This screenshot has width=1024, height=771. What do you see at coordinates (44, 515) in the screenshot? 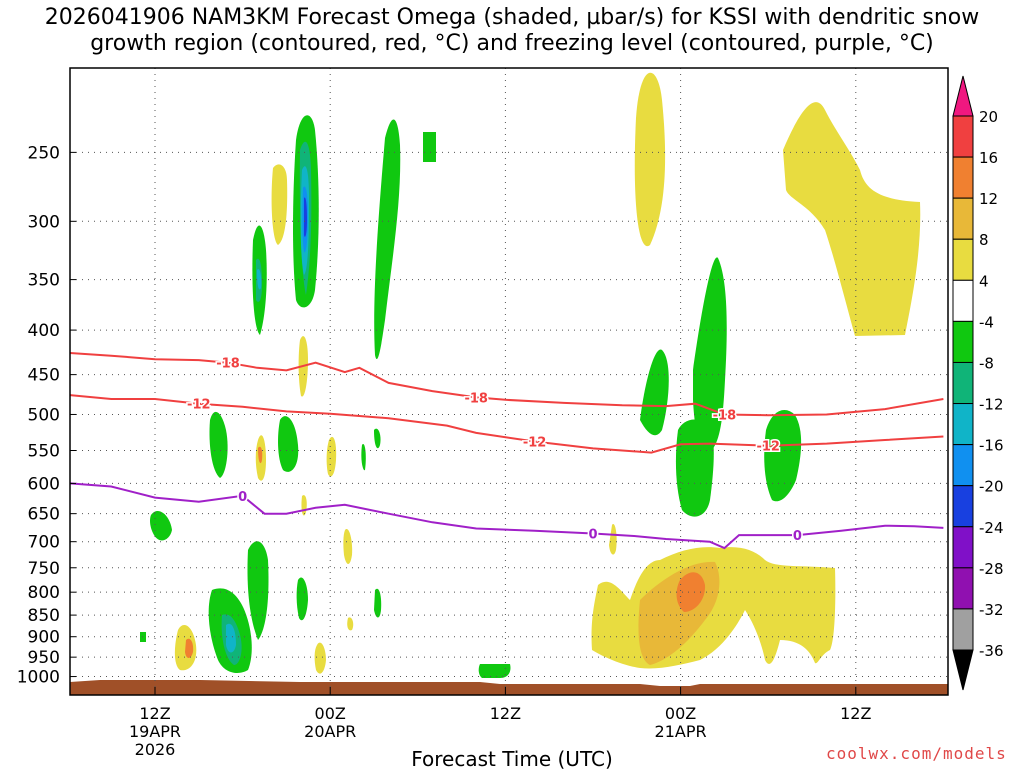
I see `y-tick-label: 650` at bounding box center [44, 515].